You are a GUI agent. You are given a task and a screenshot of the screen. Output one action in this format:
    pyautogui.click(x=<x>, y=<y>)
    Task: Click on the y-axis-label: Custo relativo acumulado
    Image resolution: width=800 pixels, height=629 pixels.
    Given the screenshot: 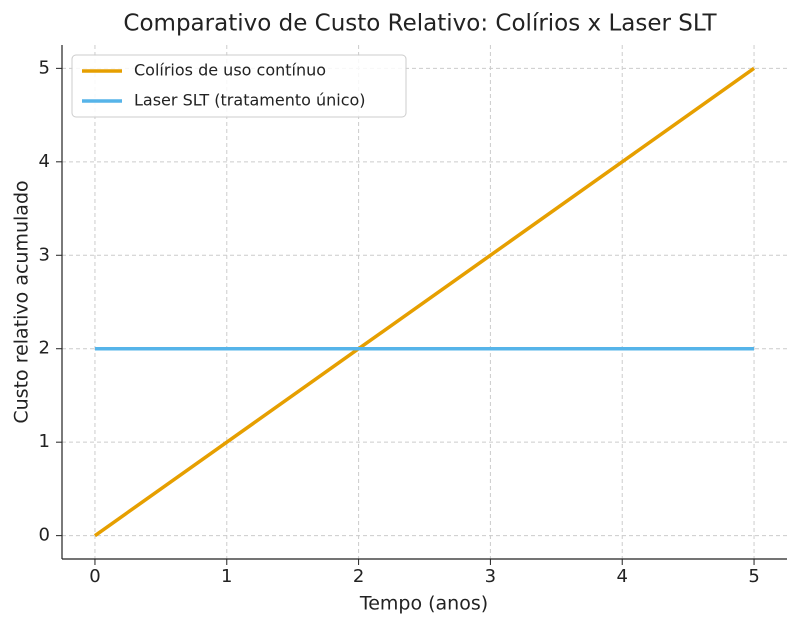 What is the action you would take?
    pyautogui.click(x=22, y=301)
    